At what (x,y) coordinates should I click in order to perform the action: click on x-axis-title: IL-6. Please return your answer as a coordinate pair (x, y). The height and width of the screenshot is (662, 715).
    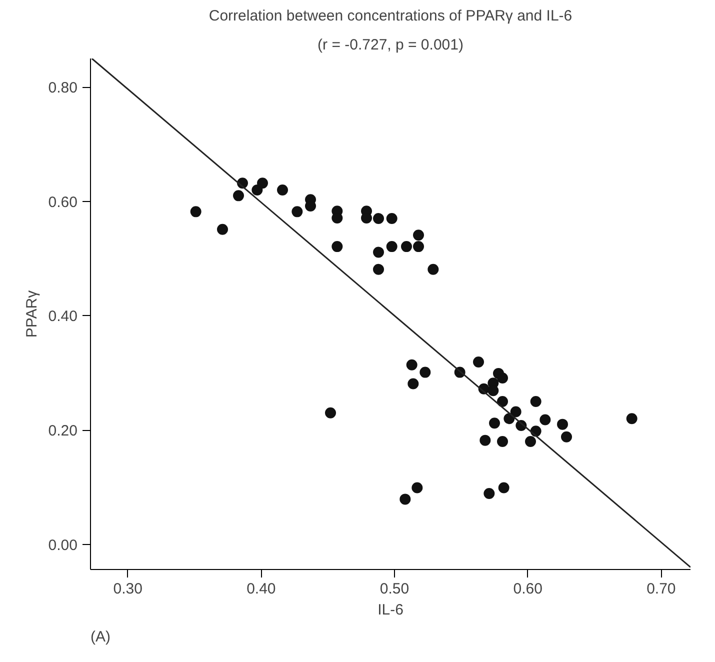
    Looking at the image, I should click on (391, 610).